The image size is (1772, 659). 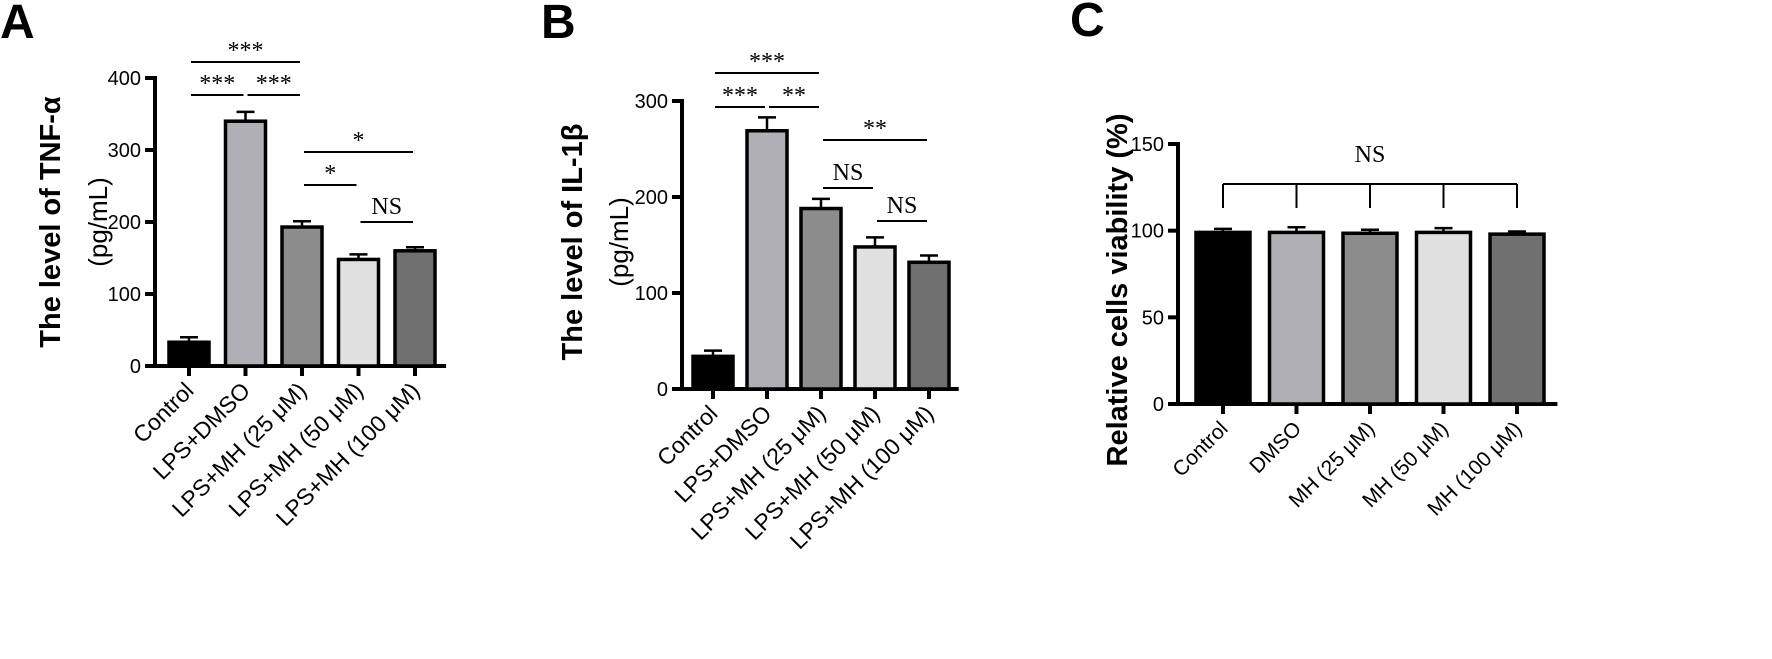 I want to click on y-axis-label: The level of TNF-α, so click(x=51, y=222).